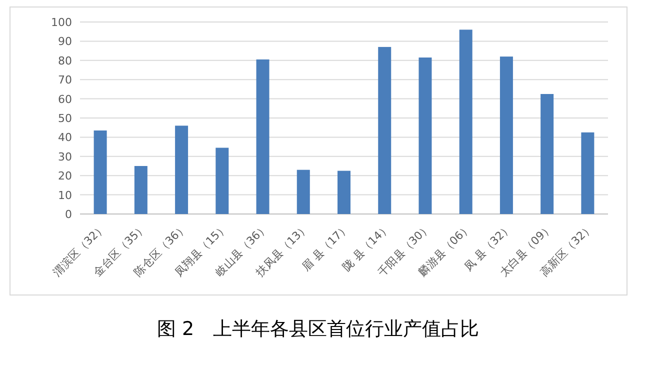  What do you see at coordinates (68, 214) in the screenshot?
I see `y-tick-label: 0` at bounding box center [68, 214].